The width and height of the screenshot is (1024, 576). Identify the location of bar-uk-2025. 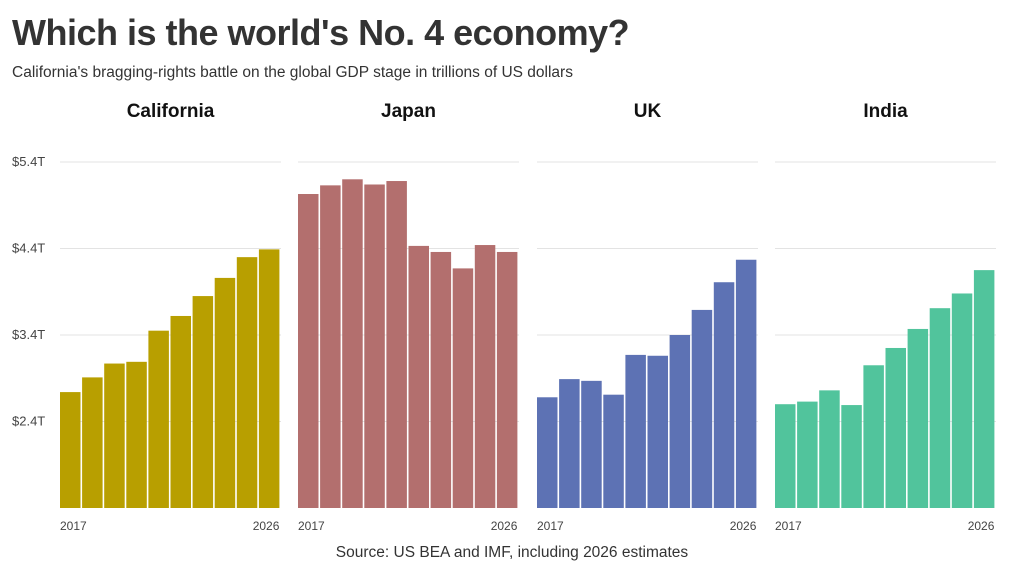
(724, 395).